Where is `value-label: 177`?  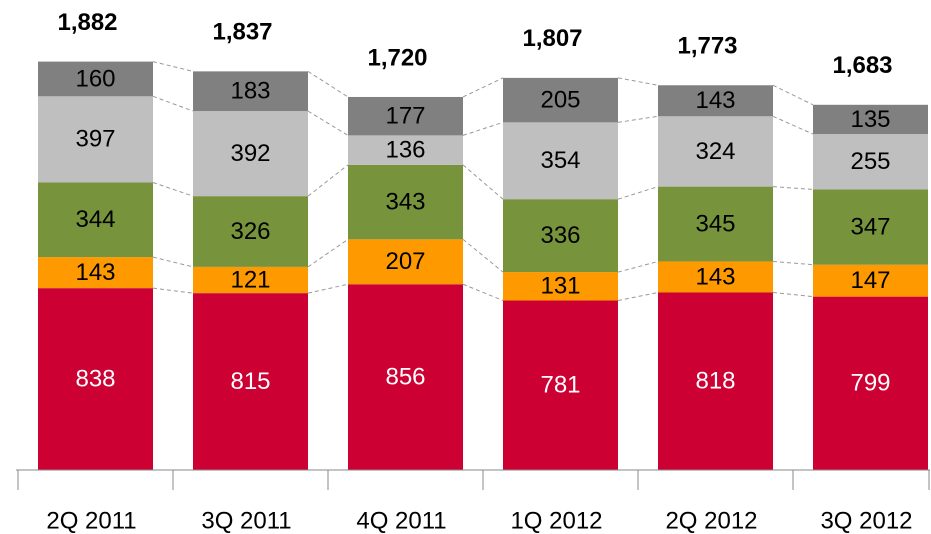 value-label: 177 is located at coordinates (405, 116).